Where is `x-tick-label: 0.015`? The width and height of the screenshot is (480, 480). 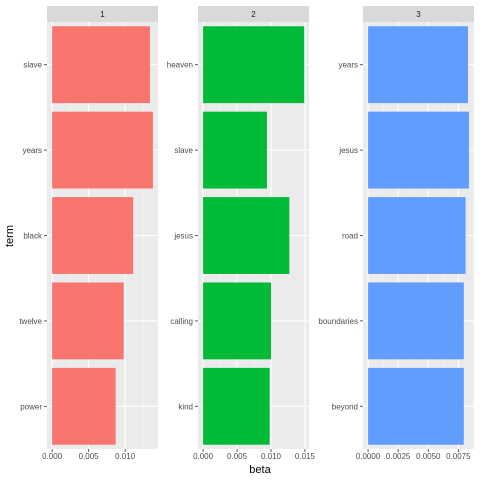 x-tick-label: 0.015 is located at coordinates (305, 456).